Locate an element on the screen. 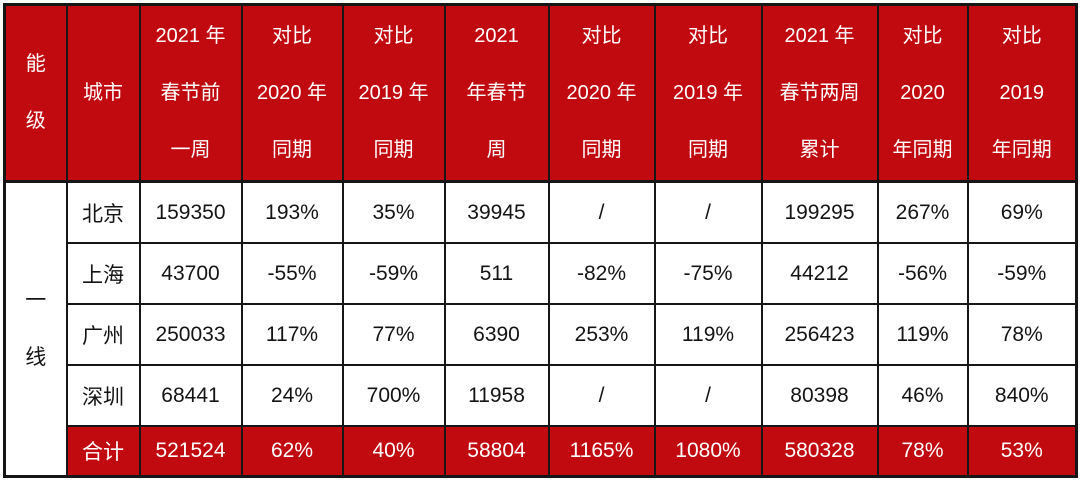 This screenshot has height=488, width=1080. data-cell: 193% is located at coordinates (292, 212).